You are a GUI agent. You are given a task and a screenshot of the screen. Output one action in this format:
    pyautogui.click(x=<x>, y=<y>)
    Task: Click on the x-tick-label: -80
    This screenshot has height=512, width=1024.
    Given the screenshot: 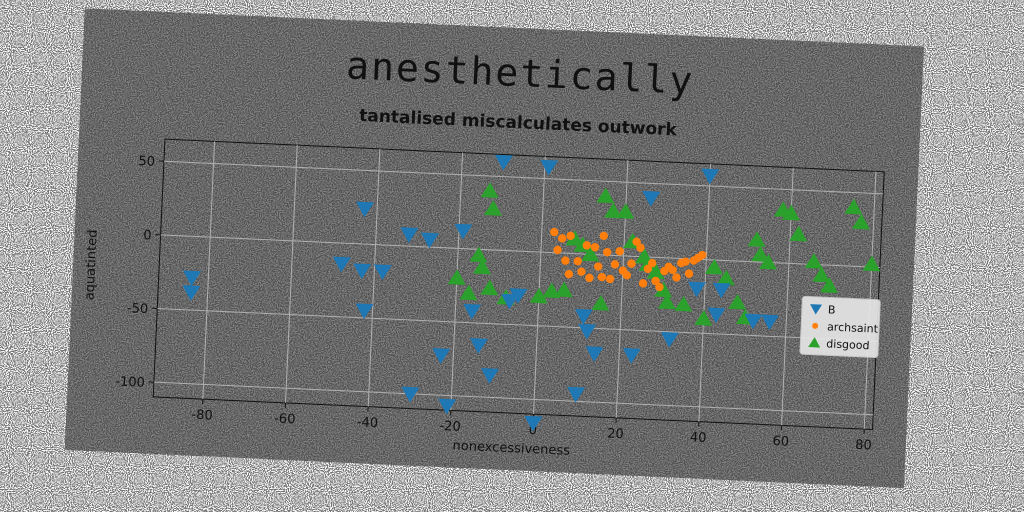 What is the action you would take?
    pyautogui.click(x=202, y=416)
    